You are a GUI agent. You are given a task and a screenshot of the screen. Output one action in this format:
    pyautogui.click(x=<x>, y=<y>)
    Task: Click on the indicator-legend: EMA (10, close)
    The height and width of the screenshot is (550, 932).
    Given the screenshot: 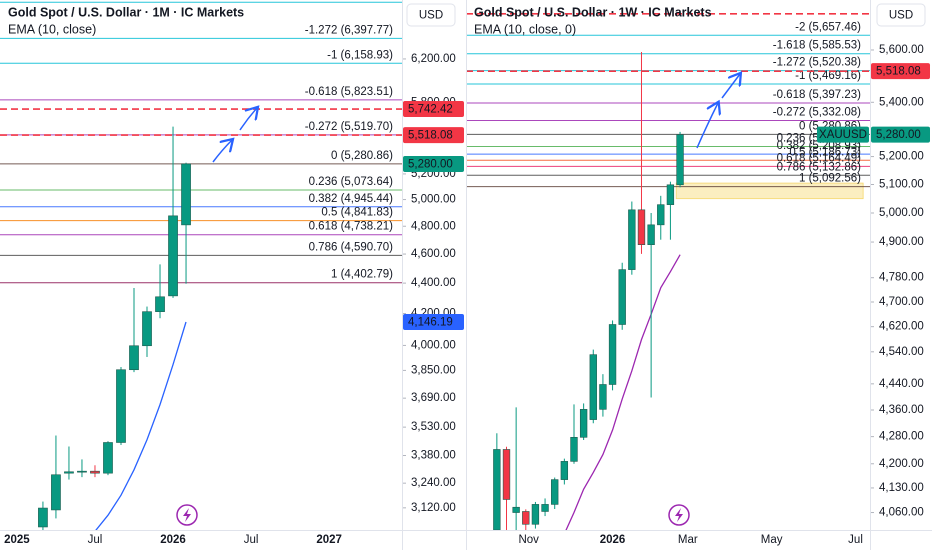 What is the action you would take?
    pyautogui.click(x=52, y=29)
    